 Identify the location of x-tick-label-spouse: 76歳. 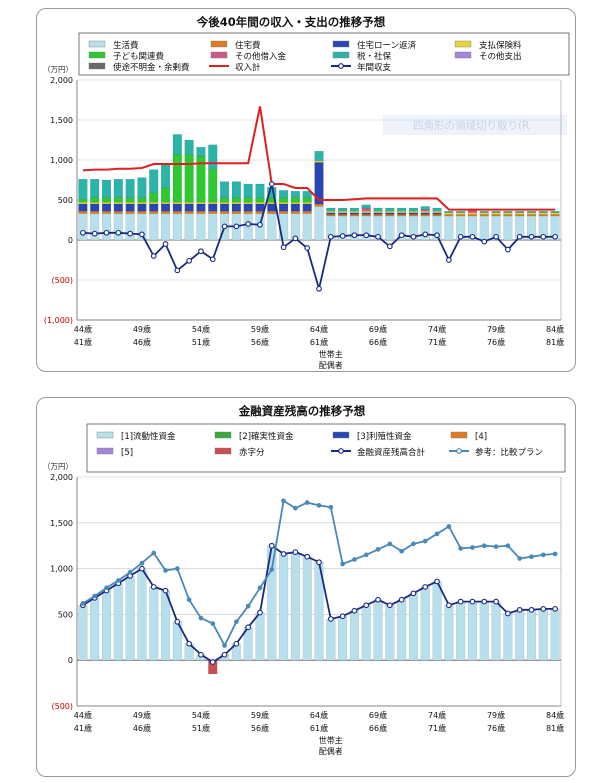
(496, 728).